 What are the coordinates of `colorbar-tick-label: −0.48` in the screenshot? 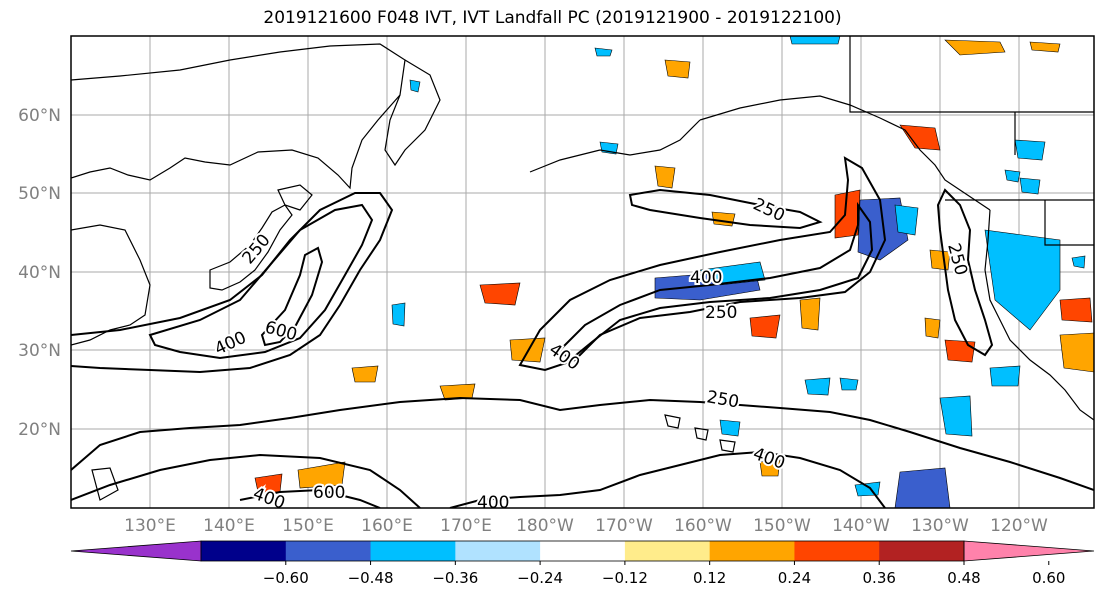 It's located at (371, 578).